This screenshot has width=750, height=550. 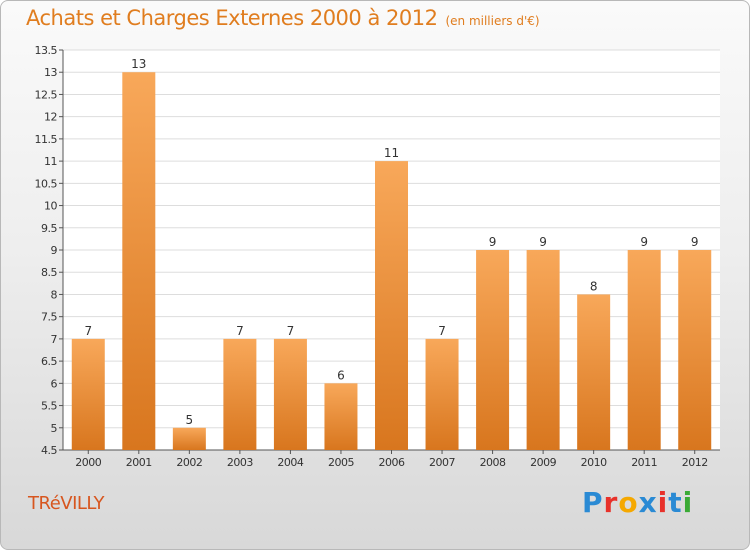 What do you see at coordinates (442, 331) in the screenshot?
I see `data-label-2007: 7` at bounding box center [442, 331].